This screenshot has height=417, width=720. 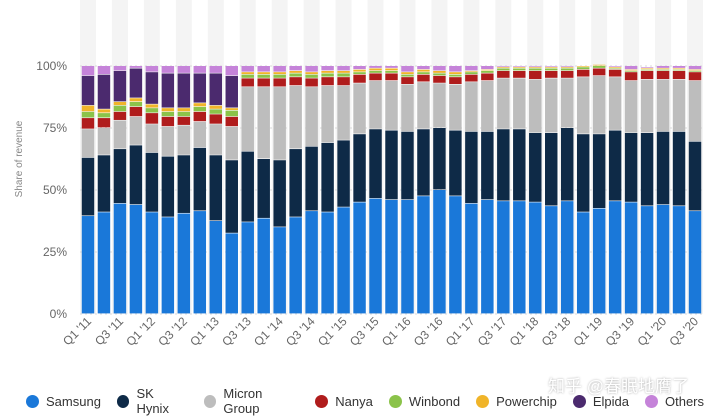 I want to click on legend-item-samsung: Samsung, so click(x=63, y=401).